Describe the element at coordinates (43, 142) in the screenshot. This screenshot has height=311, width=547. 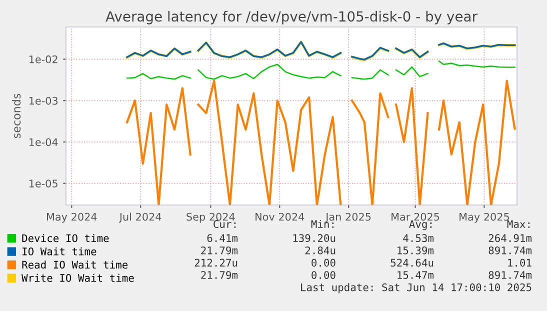
I see `y-tick-label: 1e-04` at that location.